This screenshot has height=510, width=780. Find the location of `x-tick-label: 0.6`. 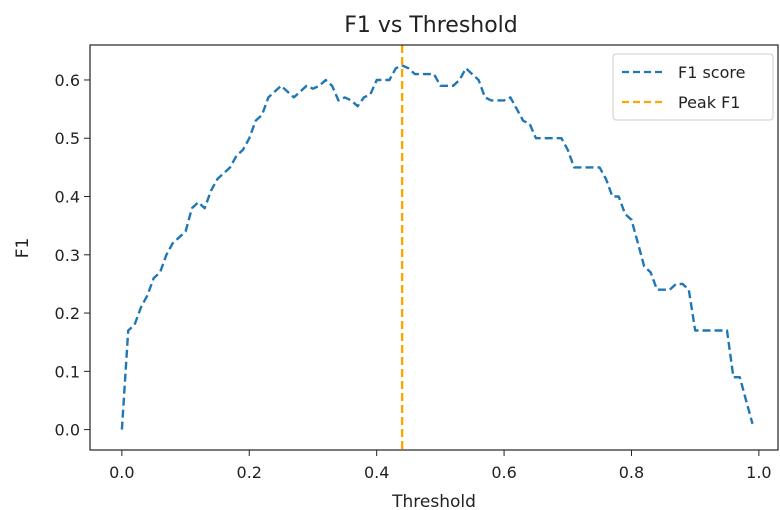

x-tick-label: 0.6 is located at coordinates (503, 472).